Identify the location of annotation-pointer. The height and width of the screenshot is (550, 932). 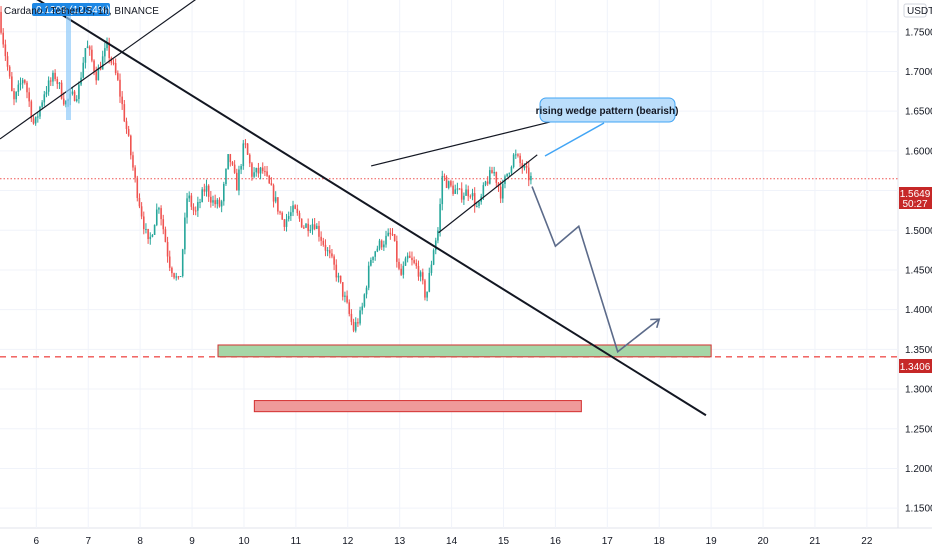
(574, 139).